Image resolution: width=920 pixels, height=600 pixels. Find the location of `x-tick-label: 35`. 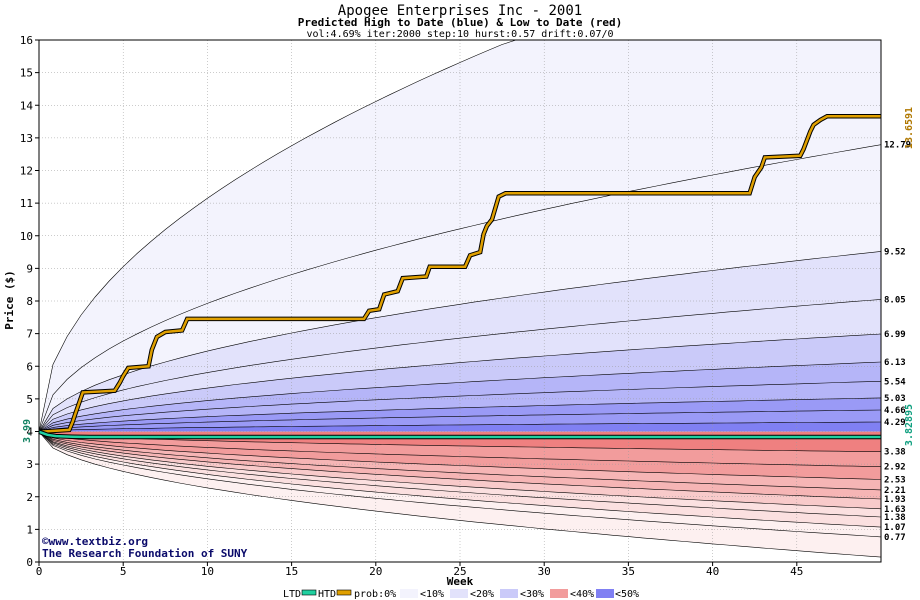

x-tick-label: 35 is located at coordinates (628, 571).